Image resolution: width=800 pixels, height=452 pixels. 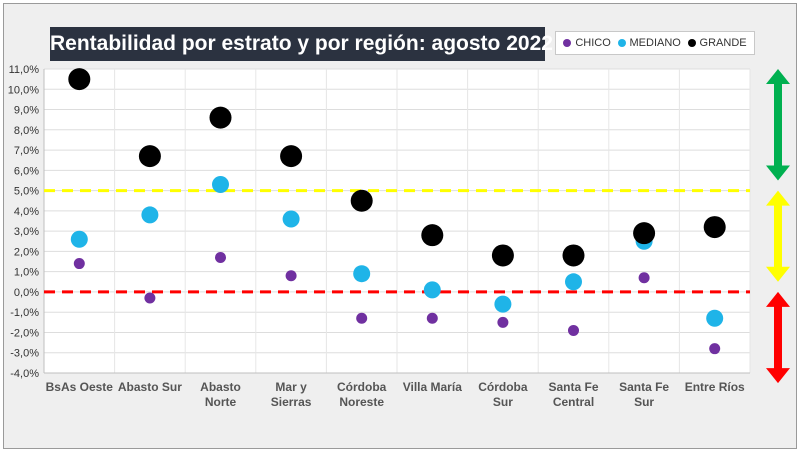 What do you see at coordinates (26, 252) in the screenshot?
I see `y-tick-label: 2,0%` at bounding box center [26, 252].